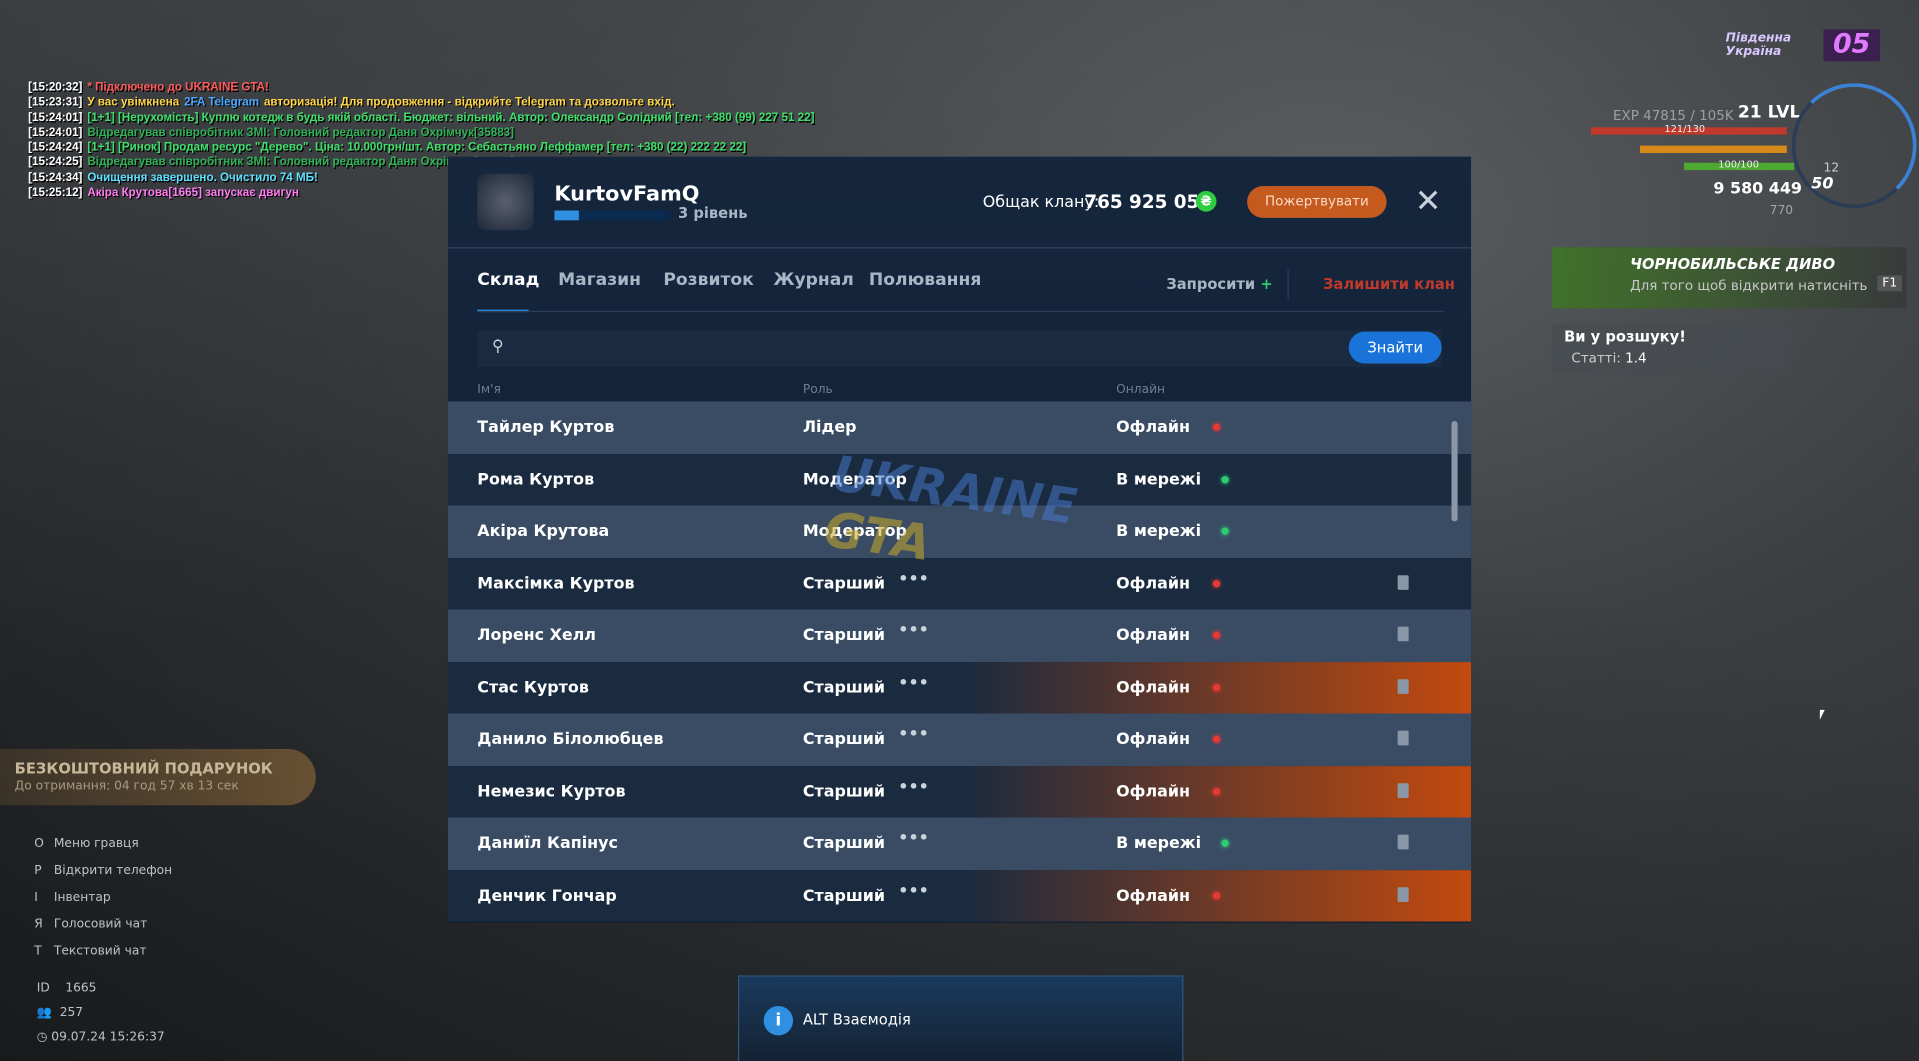 This screenshot has height=1061, width=1919. I want to click on hint-text: ALT Взаємодія, so click(857, 1019).